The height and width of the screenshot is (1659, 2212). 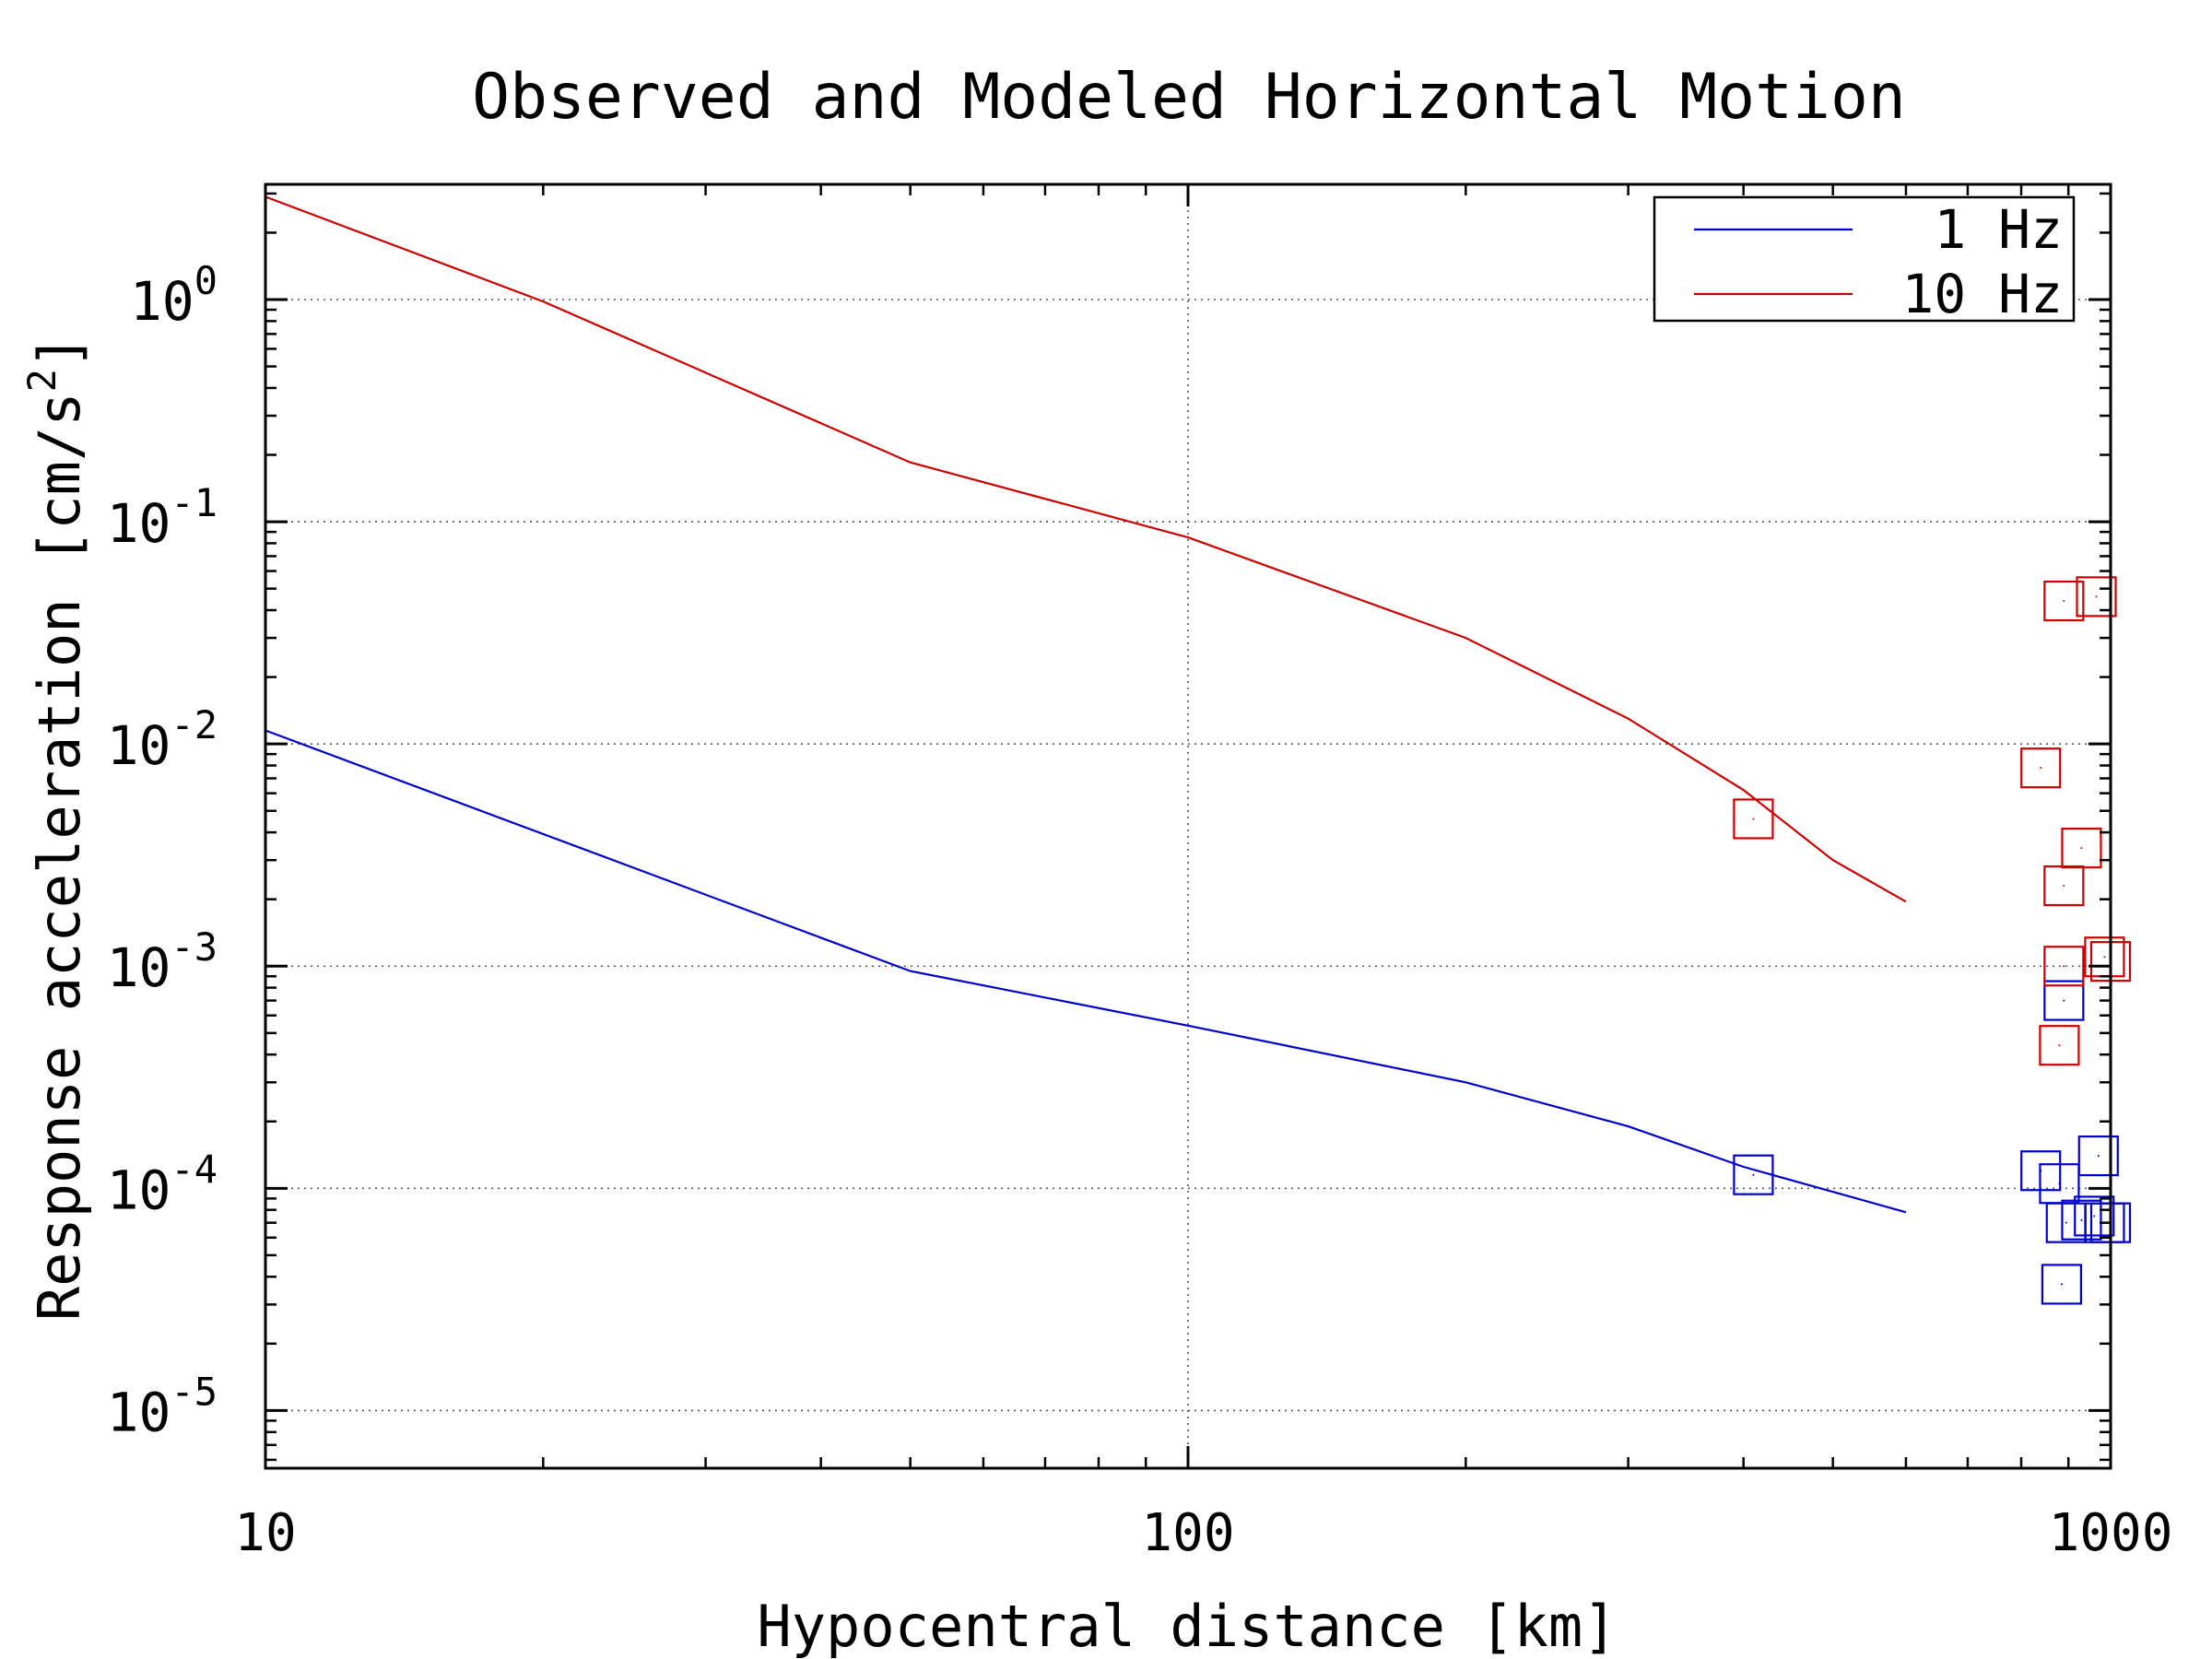 I want to click on y-axis-label-main: Response acceleration [cm/s, so click(x=59, y=856).